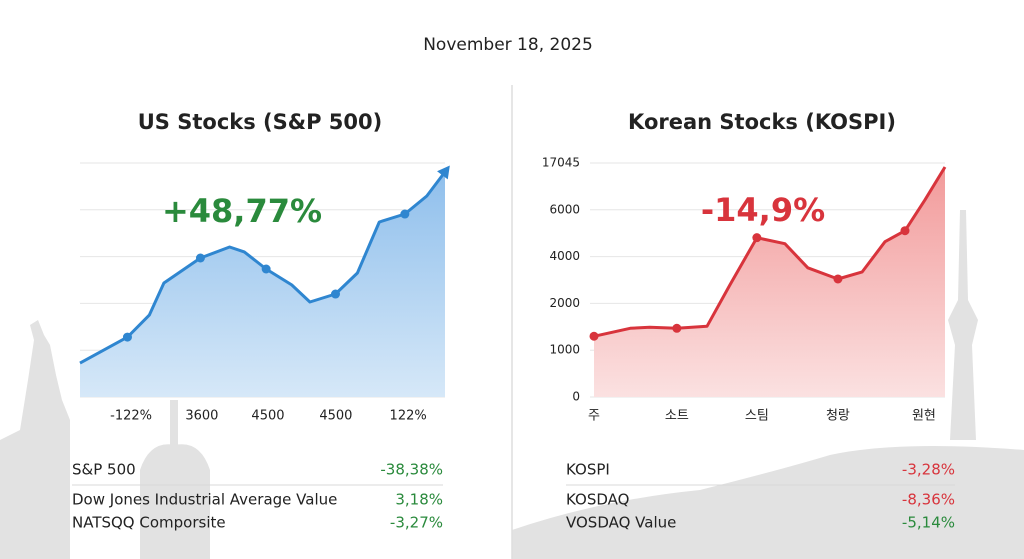  What do you see at coordinates (838, 416) in the screenshot?
I see `x-tick-label: 청랑` at bounding box center [838, 416].